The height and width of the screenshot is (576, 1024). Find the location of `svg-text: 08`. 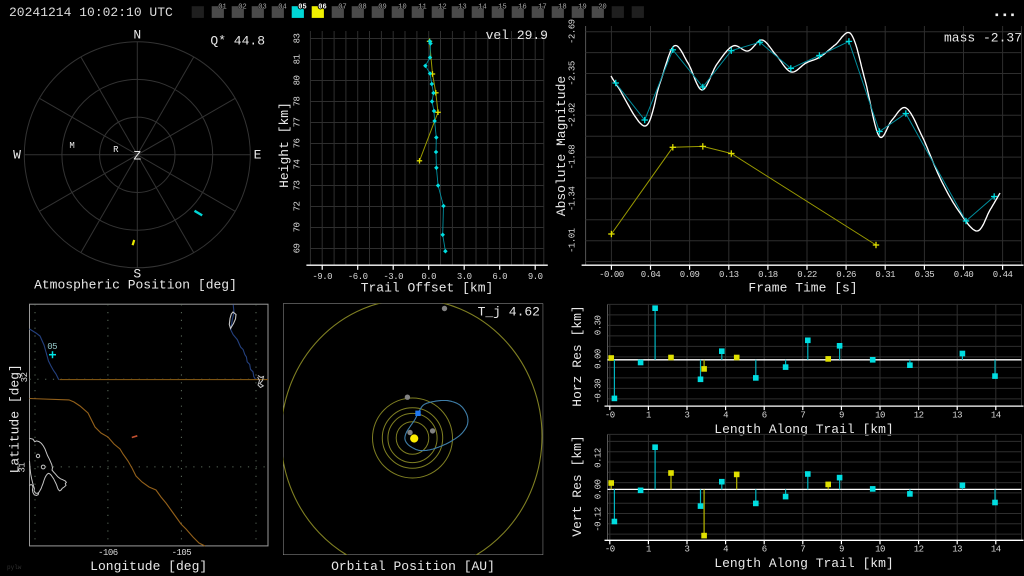

svg-text: 08 is located at coordinates (362, 7).